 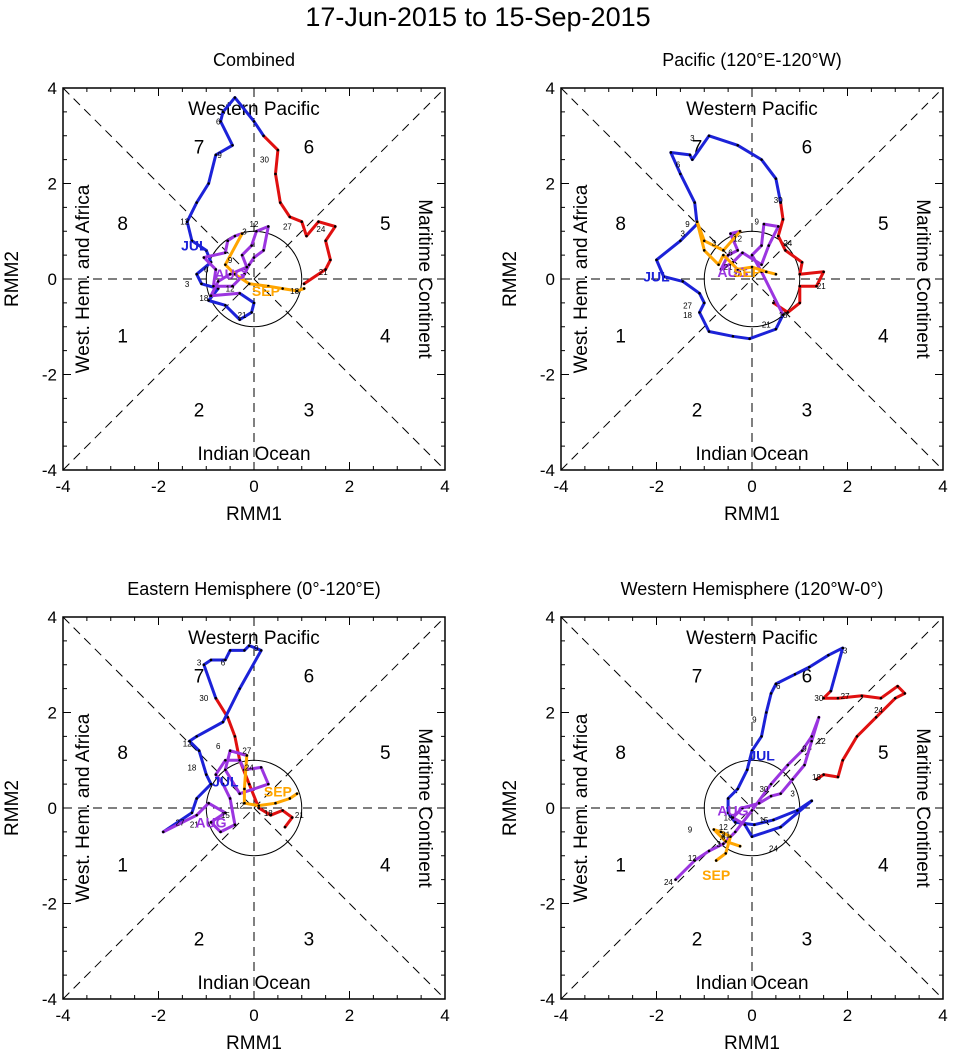 What do you see at coordinates (266, 291) in the screenshot?
I see `month-label-sep: SEP` at bounding box center [266, 291].